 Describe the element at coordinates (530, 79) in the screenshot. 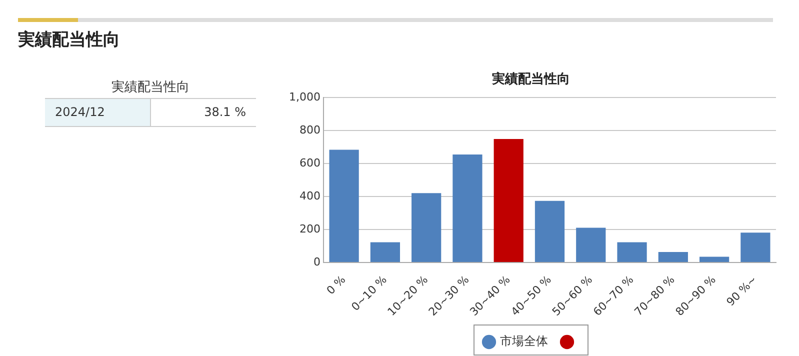

I see `chart-title: 実績配当性向` at that location.